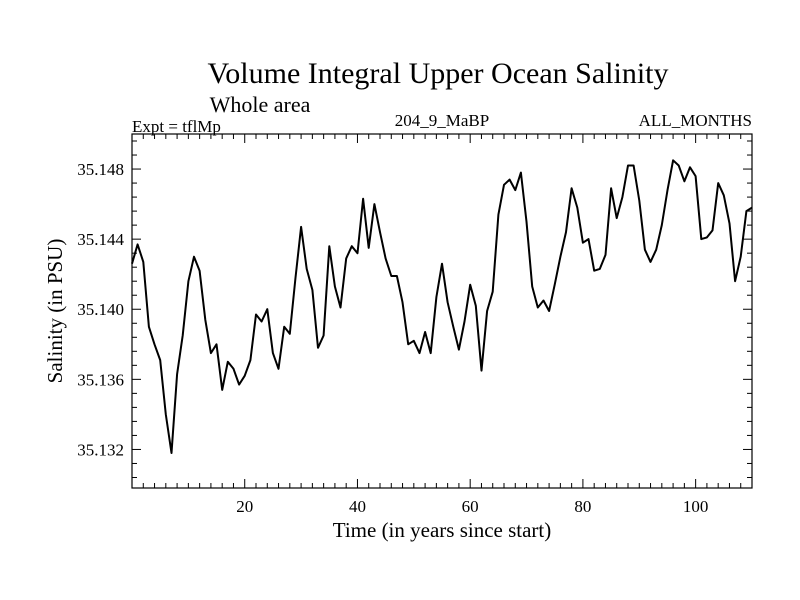 This screenshot has width=800, height=600. What do you see at coordinates (100, 169) in the screenshot?
I see `y-tick-label: 35.148` at bounding box center [100, 169].